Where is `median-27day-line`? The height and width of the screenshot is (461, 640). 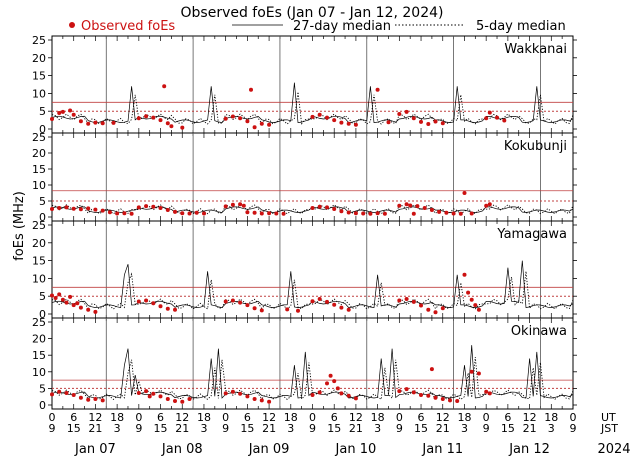
median-27day-line is located at coordinates (312, 372).